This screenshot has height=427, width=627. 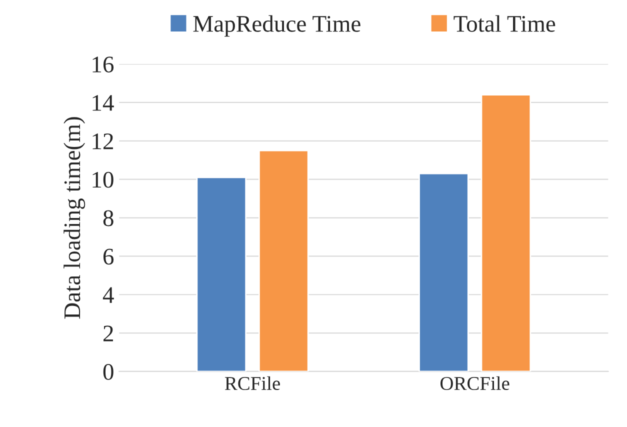 What do you see at coordinates (102, 141) in the screenshot?
I see `y-tick-label: 12` at bounding box center [102, 141].